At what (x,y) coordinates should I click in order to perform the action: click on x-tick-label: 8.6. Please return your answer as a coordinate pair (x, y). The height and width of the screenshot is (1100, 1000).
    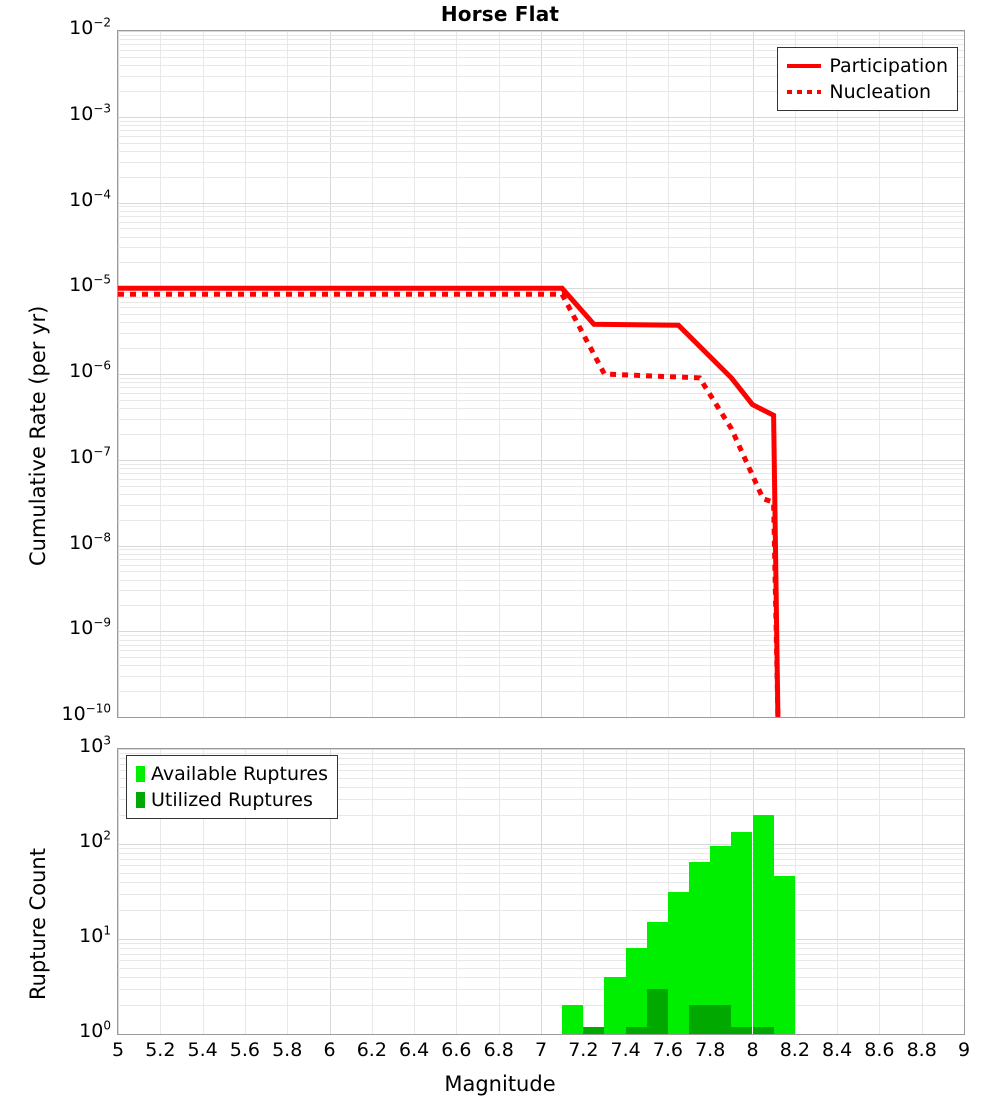
    Looking at the image, I should click on (879, 1050).